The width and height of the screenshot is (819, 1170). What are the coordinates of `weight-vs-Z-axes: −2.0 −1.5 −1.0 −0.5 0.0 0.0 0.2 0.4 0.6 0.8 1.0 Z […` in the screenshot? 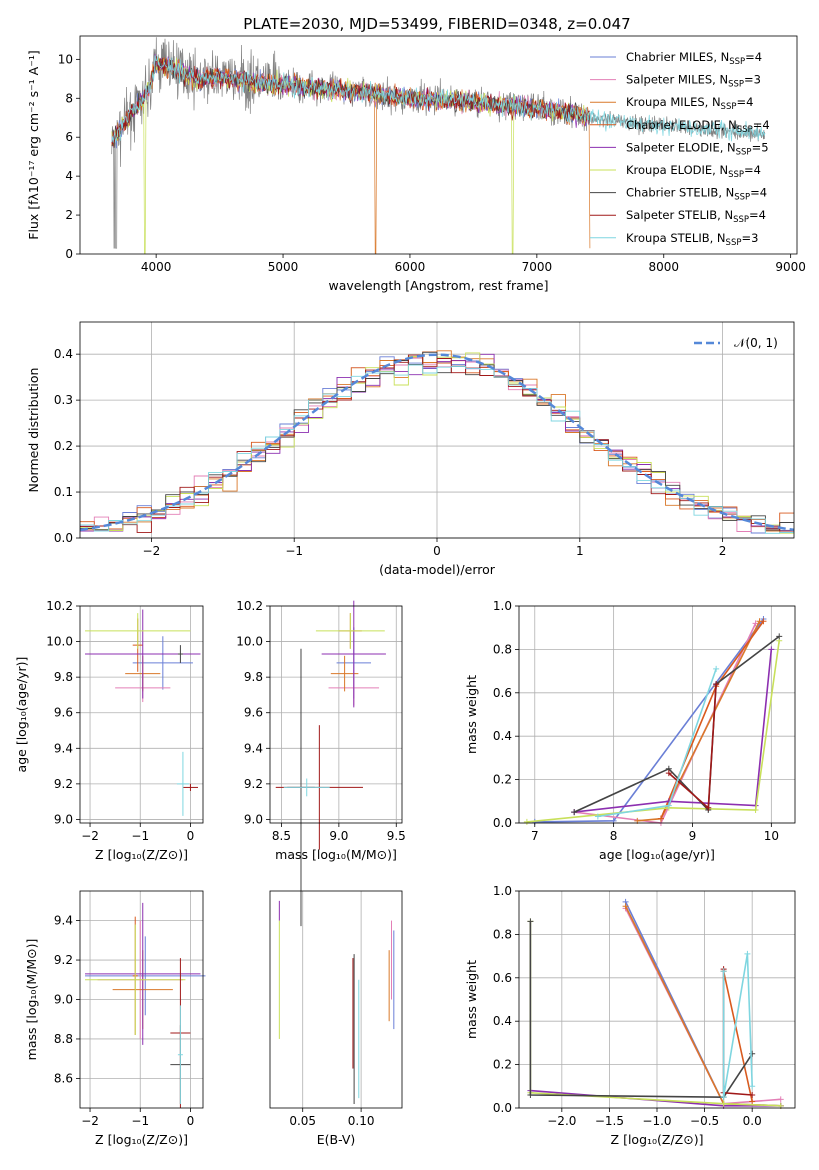 It's located at (630, 1015).